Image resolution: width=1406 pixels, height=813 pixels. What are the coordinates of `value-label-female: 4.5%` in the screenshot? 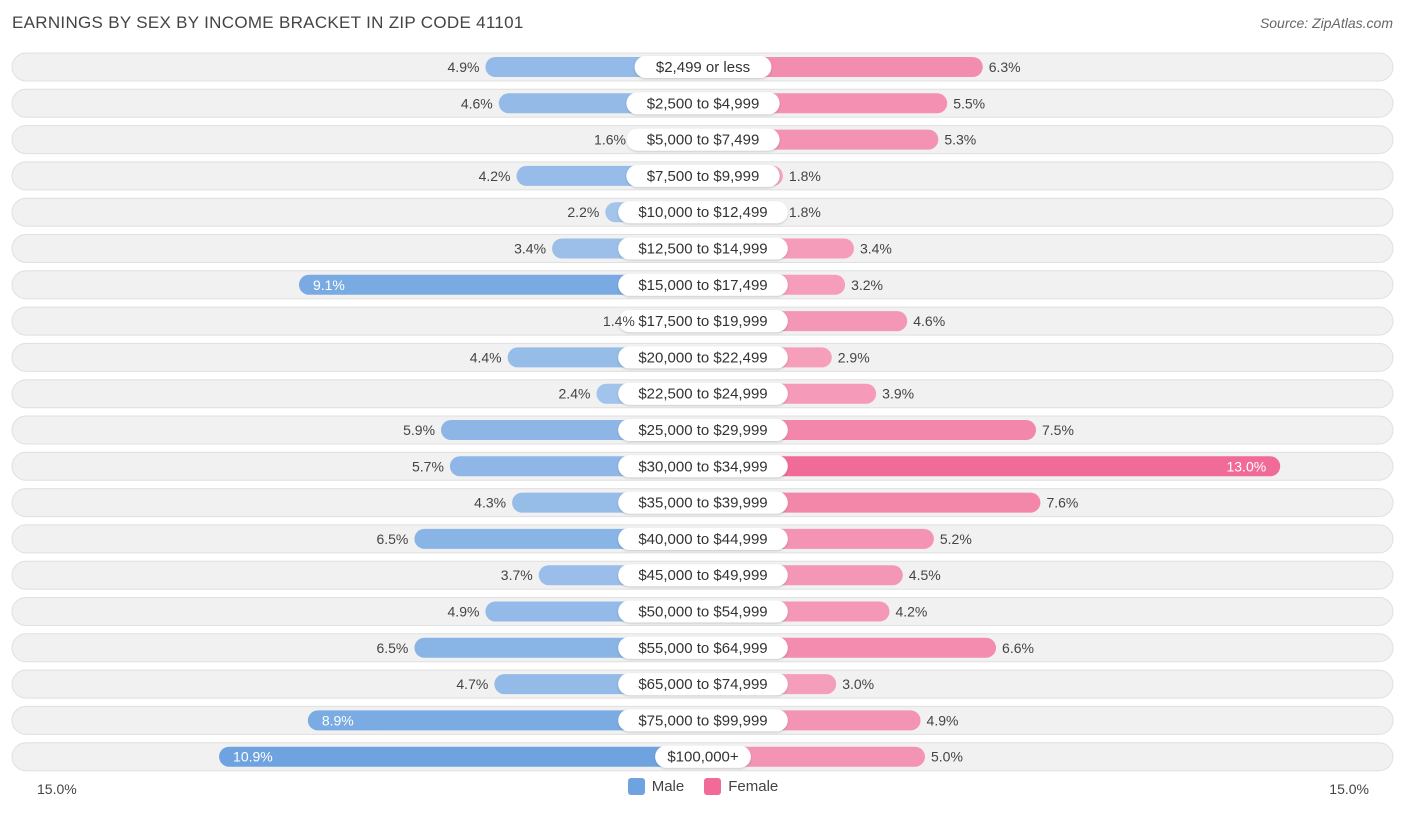 It's located at (925, 575).